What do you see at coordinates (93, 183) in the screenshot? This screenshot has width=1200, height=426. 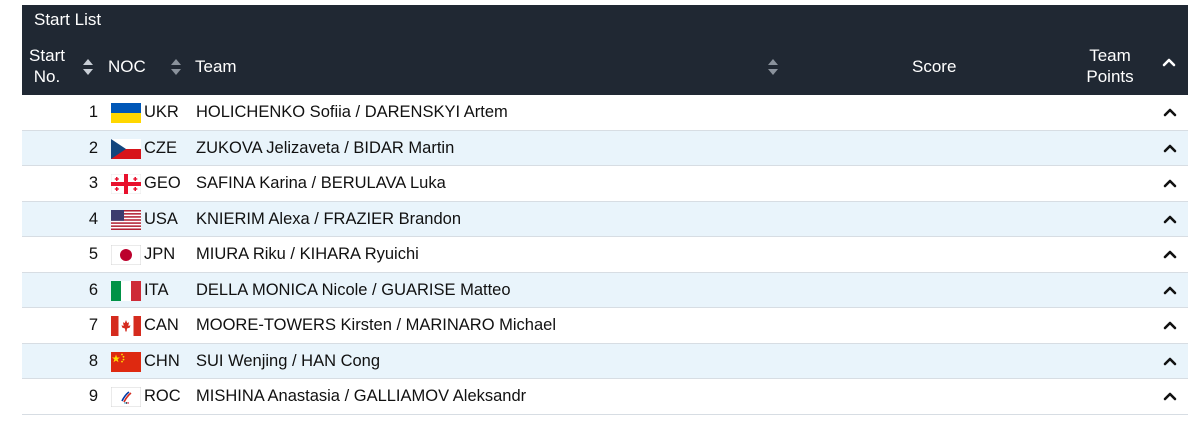 I see `start-number: 3` at bounding box center [93, 183].